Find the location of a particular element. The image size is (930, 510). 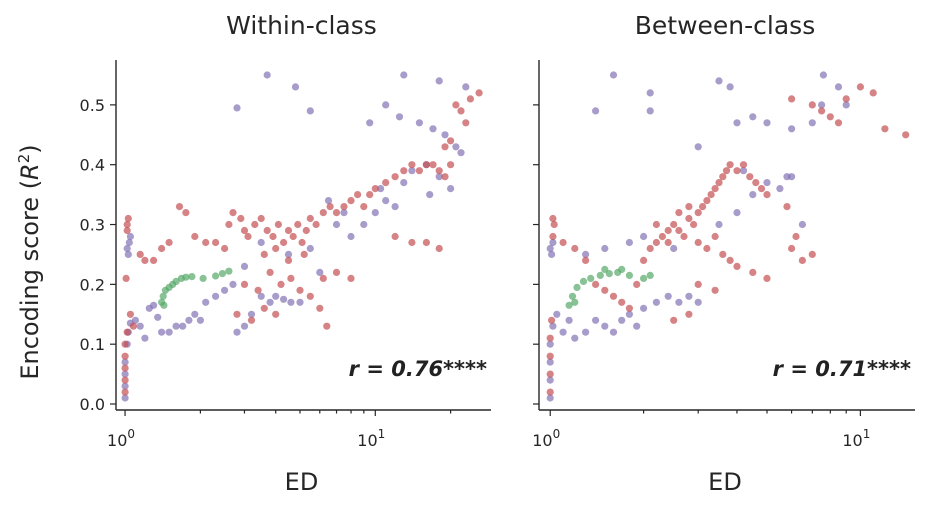

y-tick-label: 0.1 is located at coordinates (92, 344).